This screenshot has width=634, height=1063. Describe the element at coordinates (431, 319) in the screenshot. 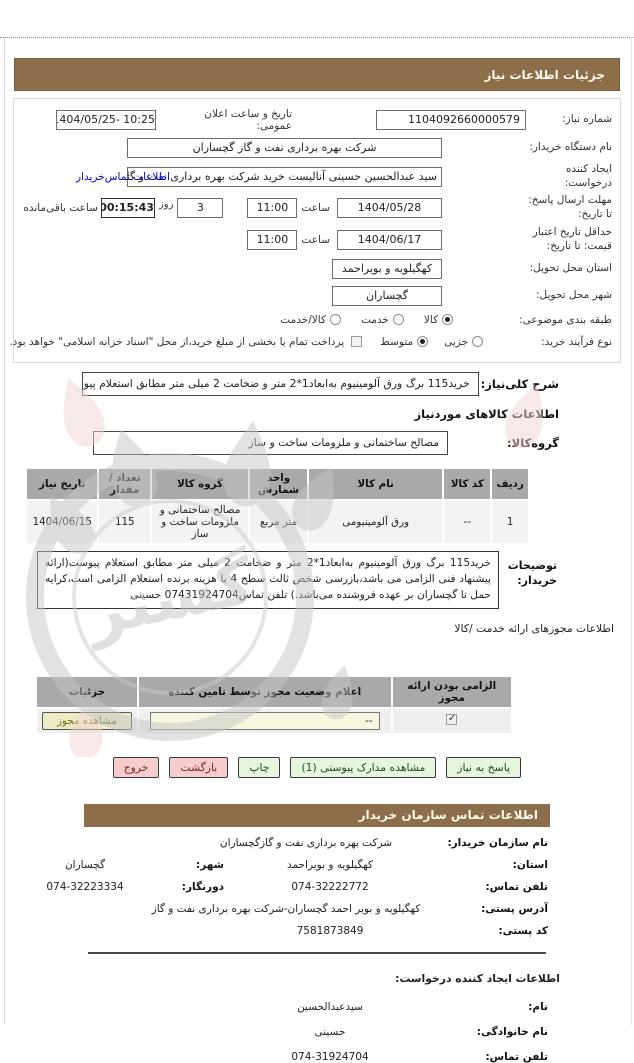

I see `category-goods-label: کالا` at that location.